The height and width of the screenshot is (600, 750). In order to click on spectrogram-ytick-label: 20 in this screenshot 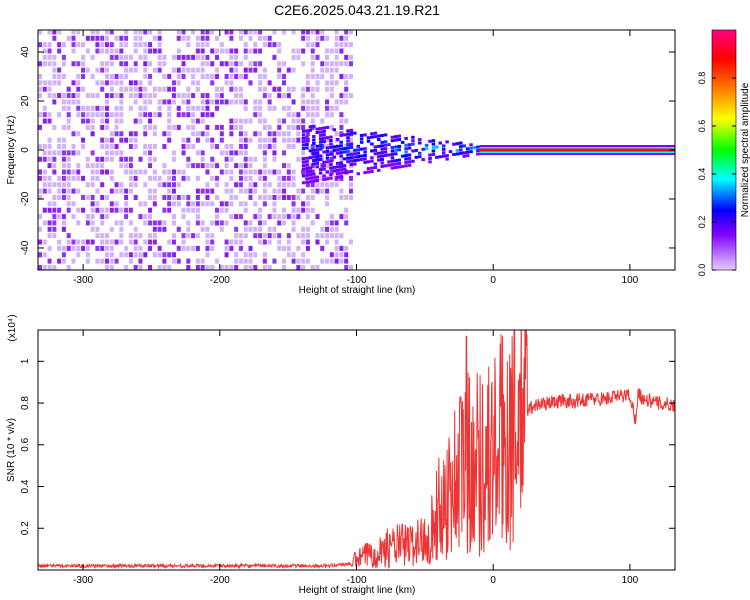, I will do `click(25, 101)`.